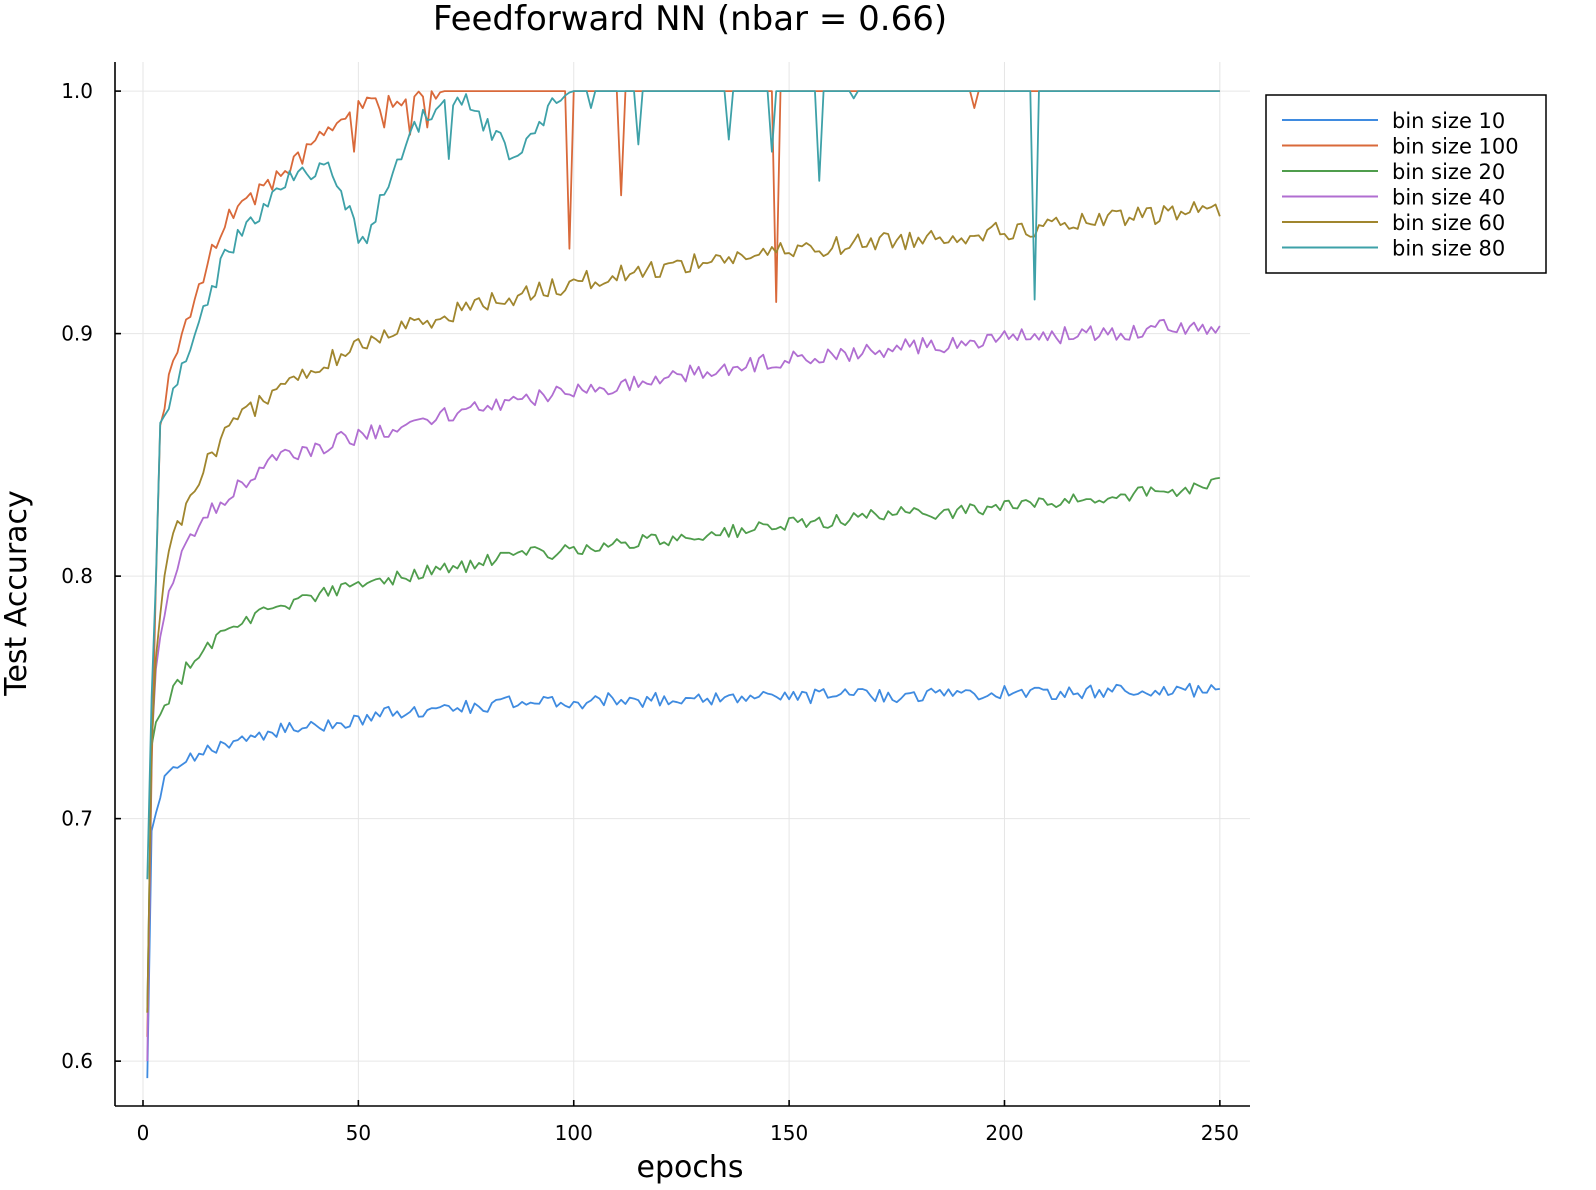  I want to click on y-tick-label: 0.8, so click(77, 576).